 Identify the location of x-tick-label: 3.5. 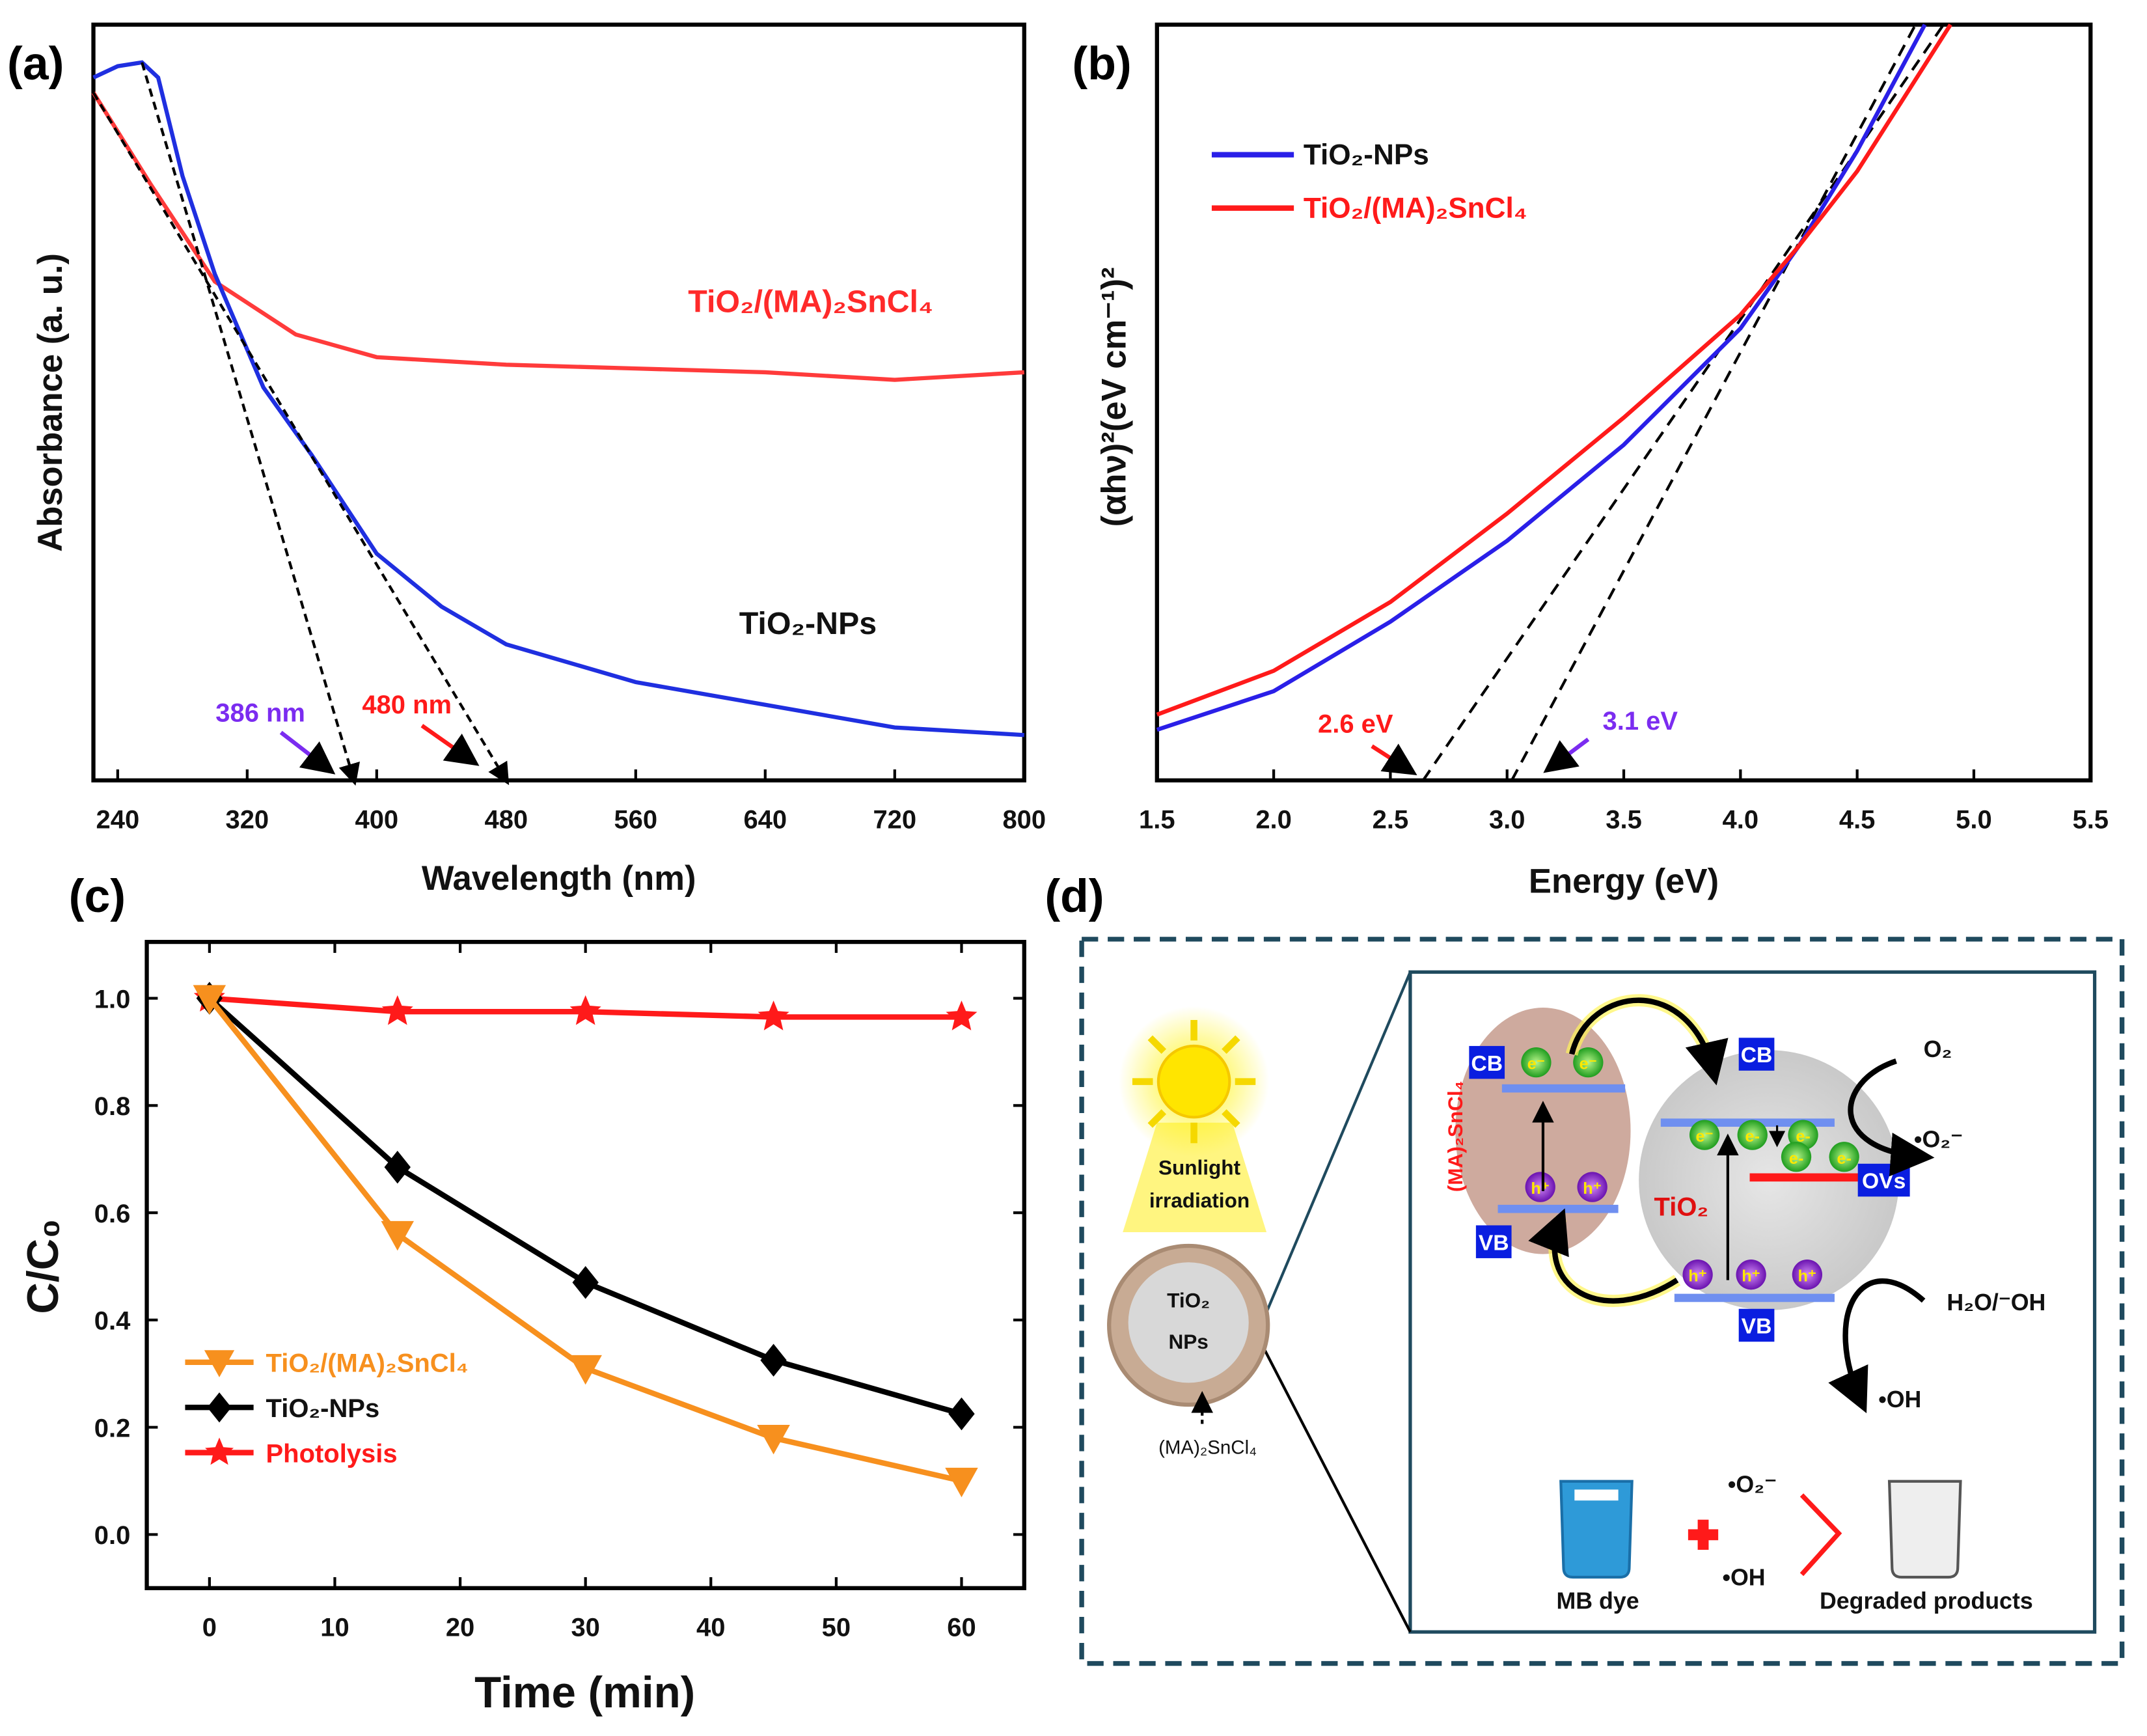
(1624, 820).